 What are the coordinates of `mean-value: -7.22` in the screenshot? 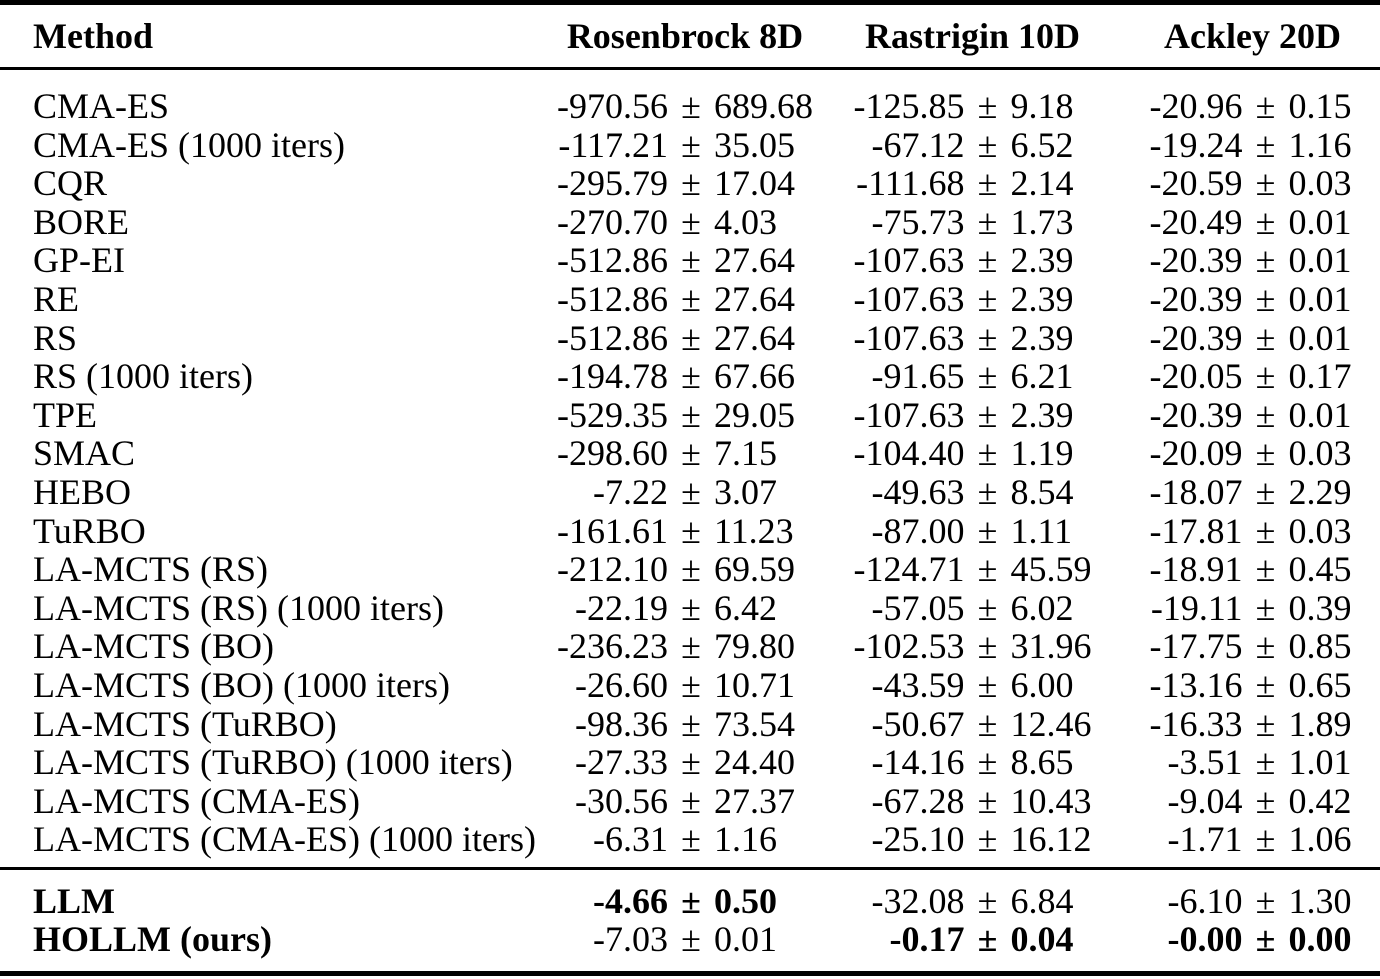 It's located at (630, 491).